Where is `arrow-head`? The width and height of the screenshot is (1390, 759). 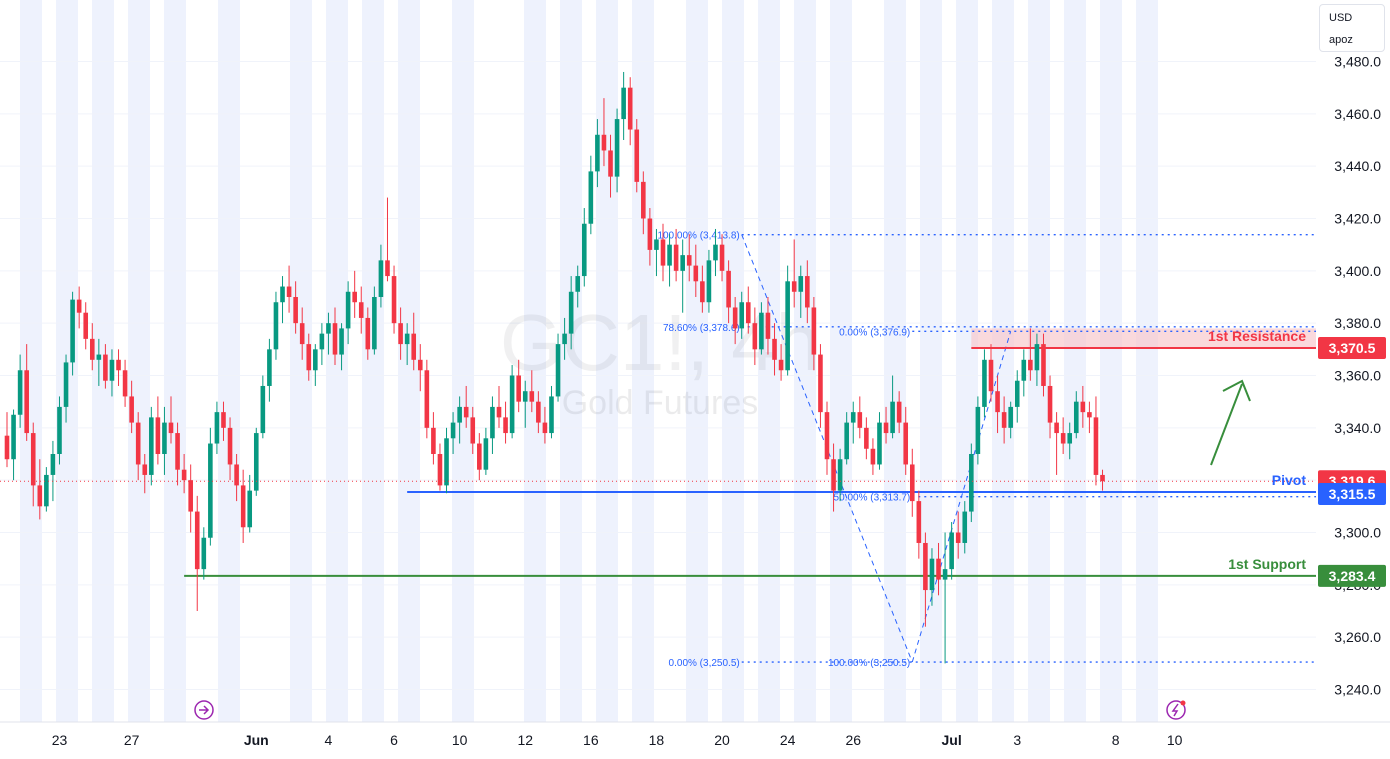 arrow-head is located at coordinates (1236, 390).